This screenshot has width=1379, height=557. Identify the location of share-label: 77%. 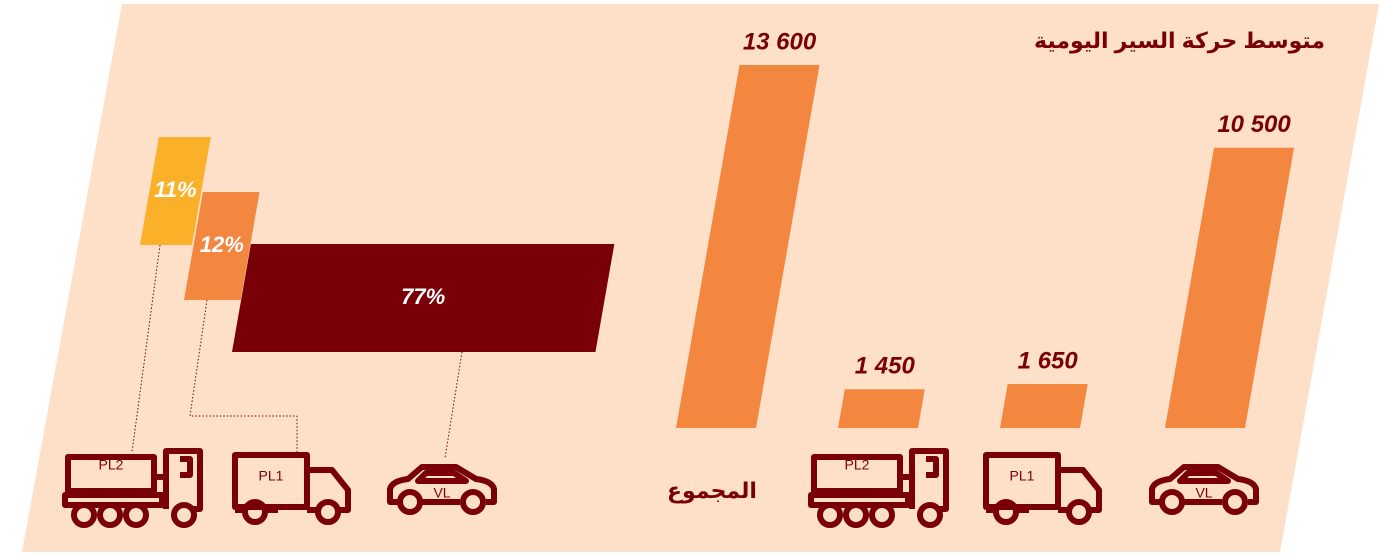
(423, 296).